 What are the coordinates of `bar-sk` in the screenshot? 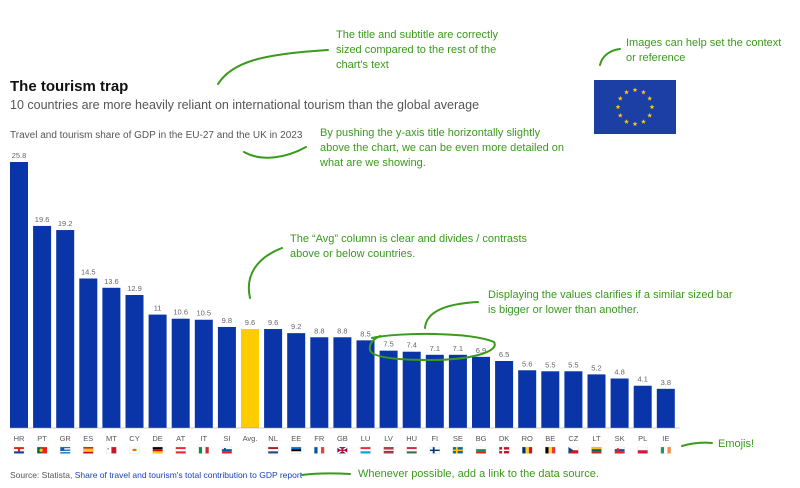 It's located at (619, 403).